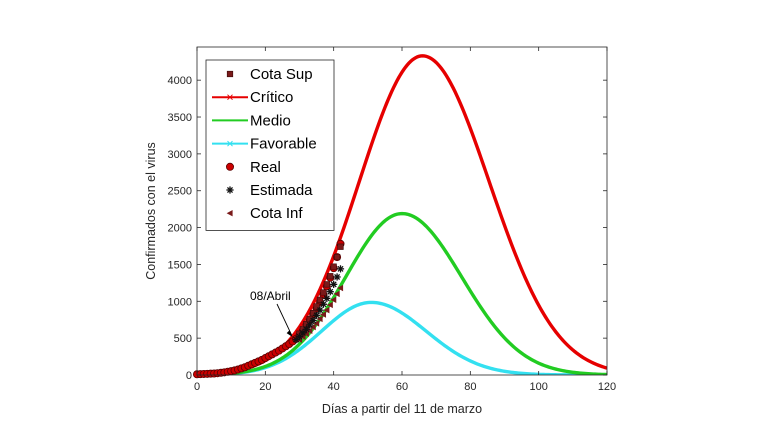 The image size is (768, 431). What do you see at coordinates (284, 319) in the screenshot?
I see `annotation-arrow` at bounding box center [284, 319].